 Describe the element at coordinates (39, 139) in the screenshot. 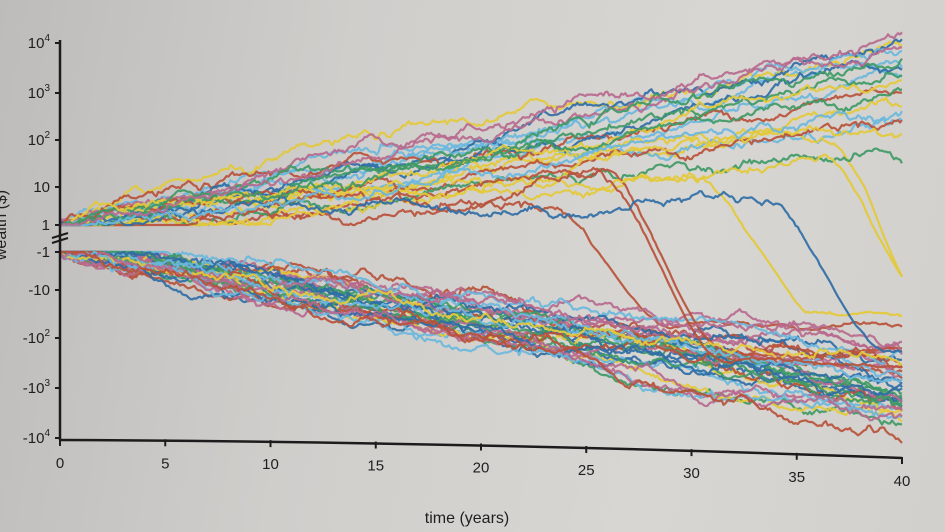

I see `y-tick-label: 10²` at that location.